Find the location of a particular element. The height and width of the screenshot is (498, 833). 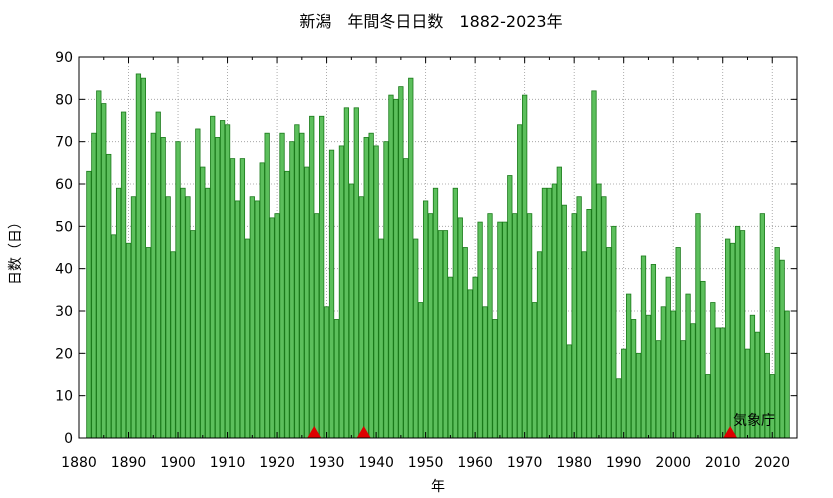

x-tick-label: 1910 is located at coordinates (228, 463).